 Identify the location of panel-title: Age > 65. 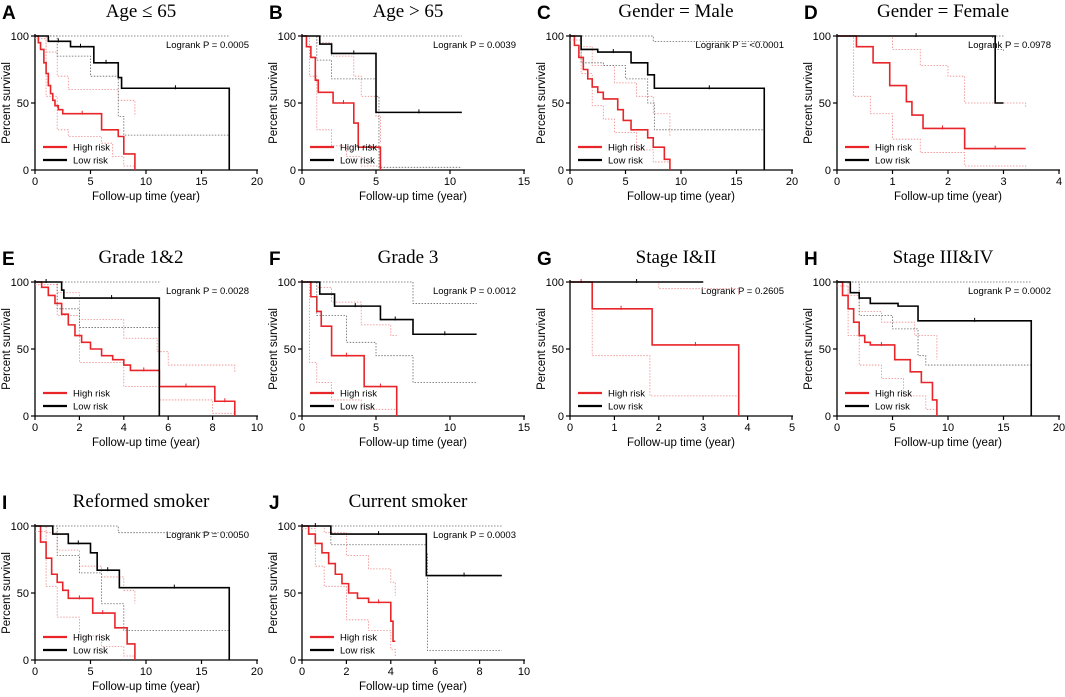
(408, 11).